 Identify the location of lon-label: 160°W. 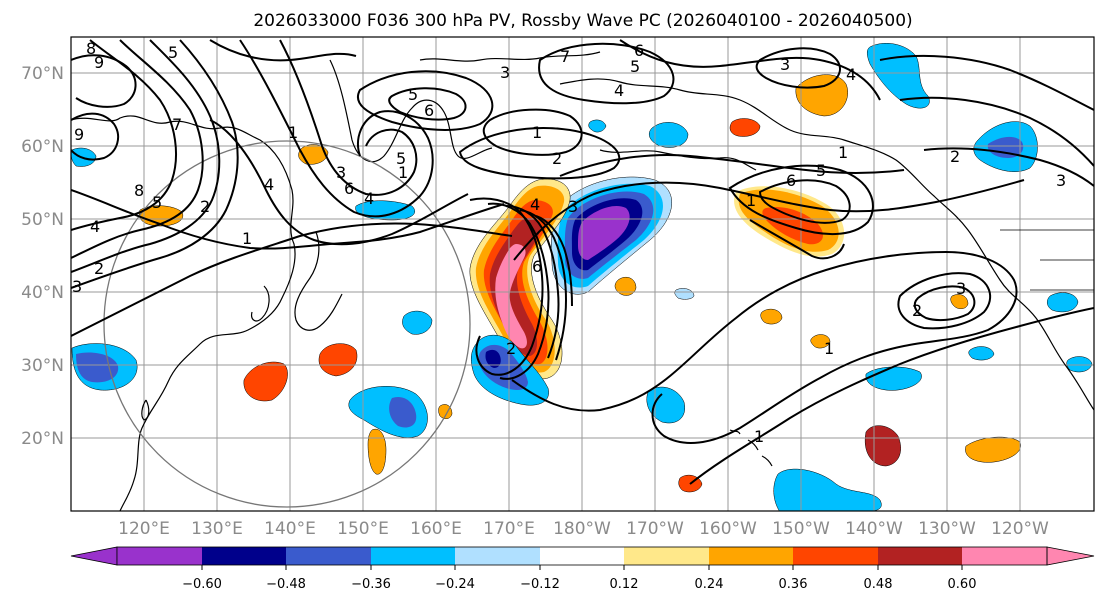
(728, 529).